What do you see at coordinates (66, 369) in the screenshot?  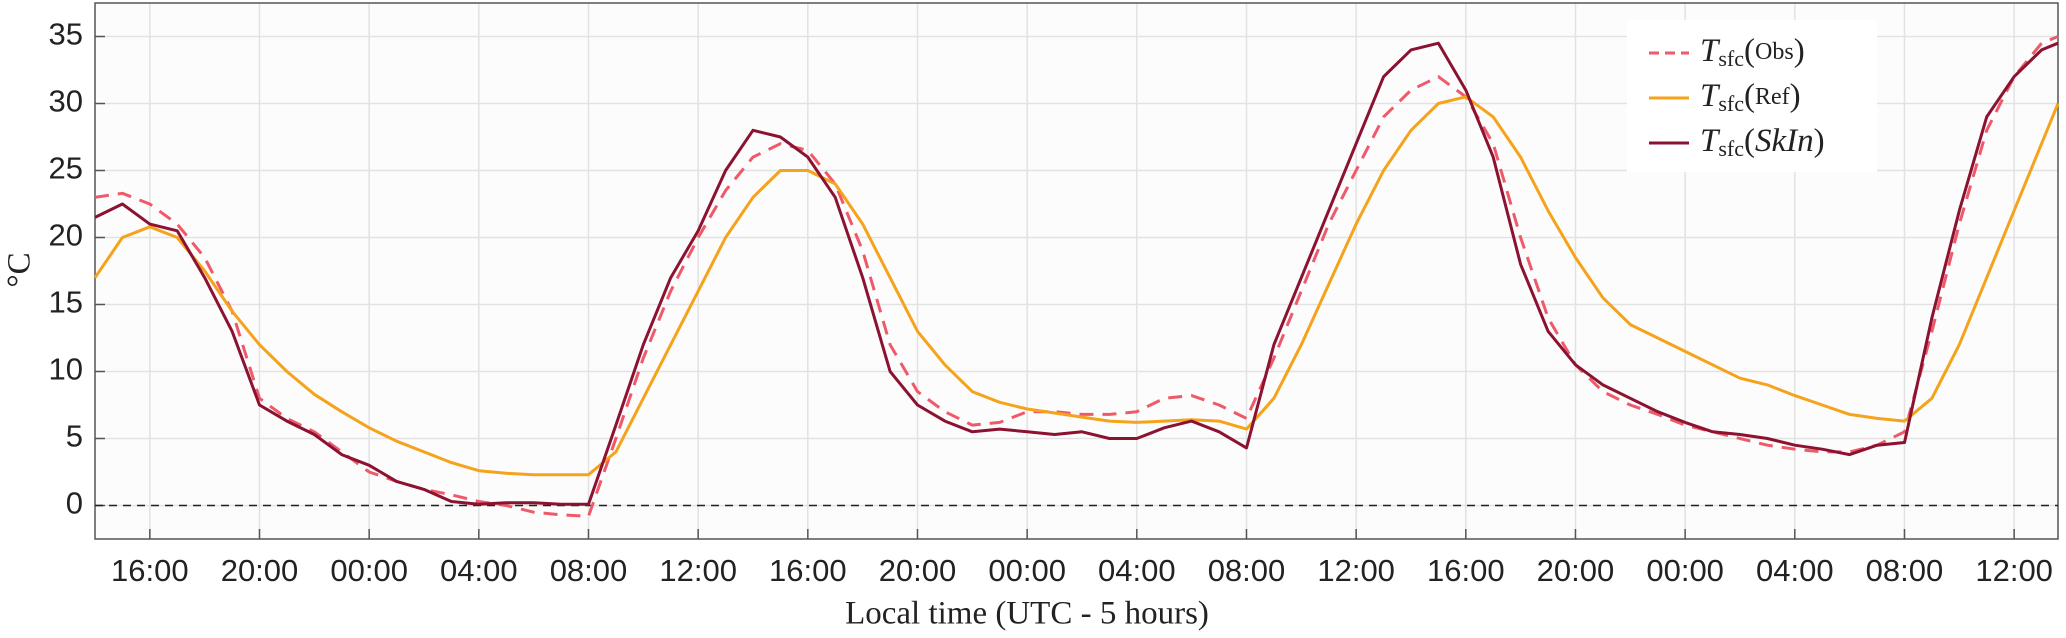 I see `y-tick-label: 10` at bounding box center [66, 369].